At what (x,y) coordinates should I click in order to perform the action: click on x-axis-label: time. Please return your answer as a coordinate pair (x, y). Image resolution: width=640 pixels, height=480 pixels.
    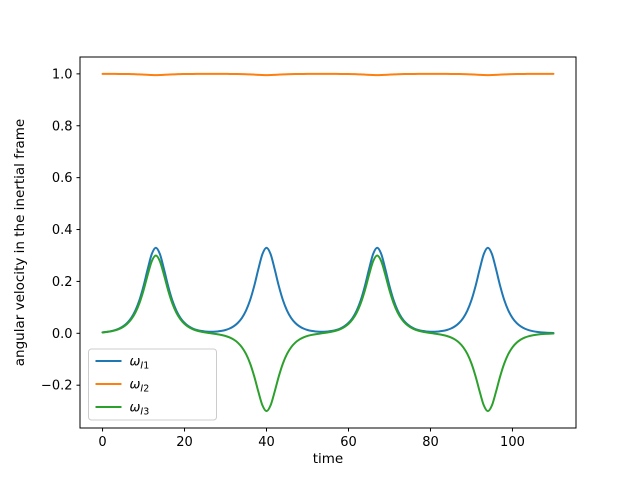
    Looking at the image, I should click on (328, 459).